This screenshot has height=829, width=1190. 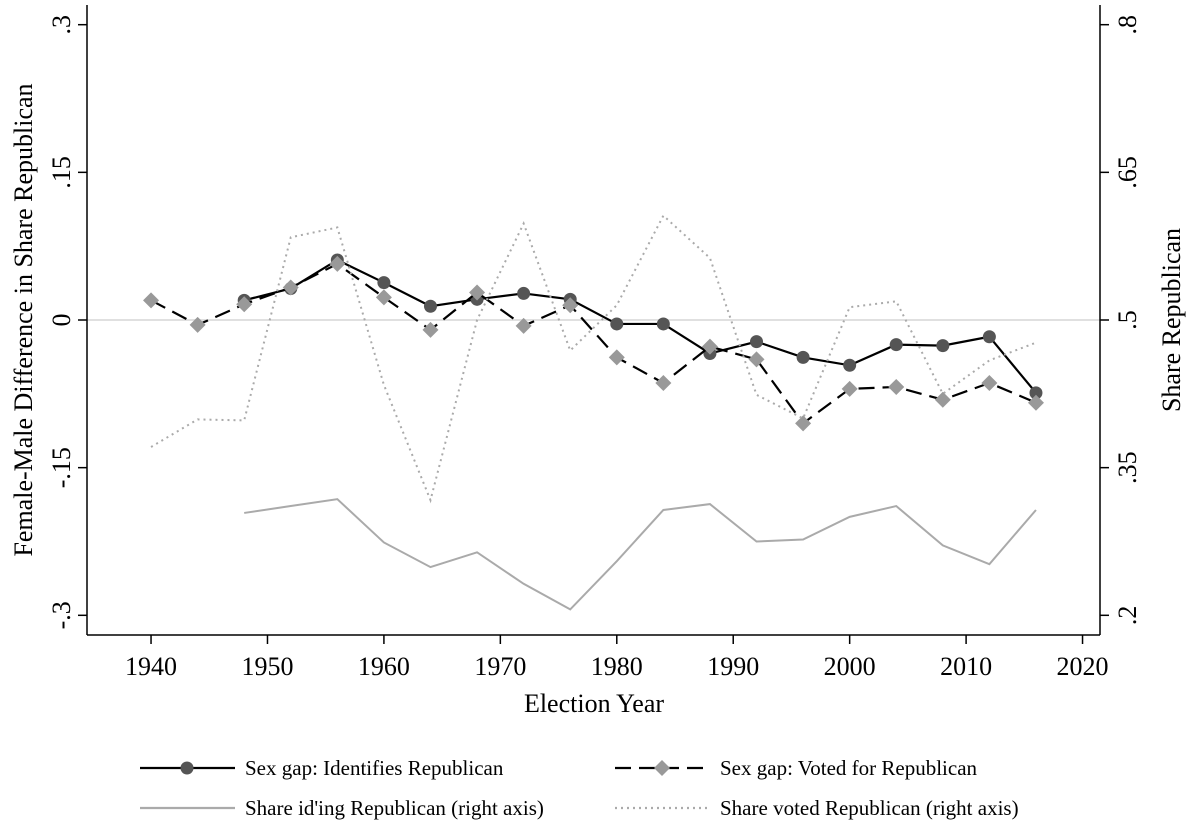 What do you see at coordinates (1127, 467) in the screenshot?
I see `y2-tick-label: .35` at bounding box center [1127, 467].